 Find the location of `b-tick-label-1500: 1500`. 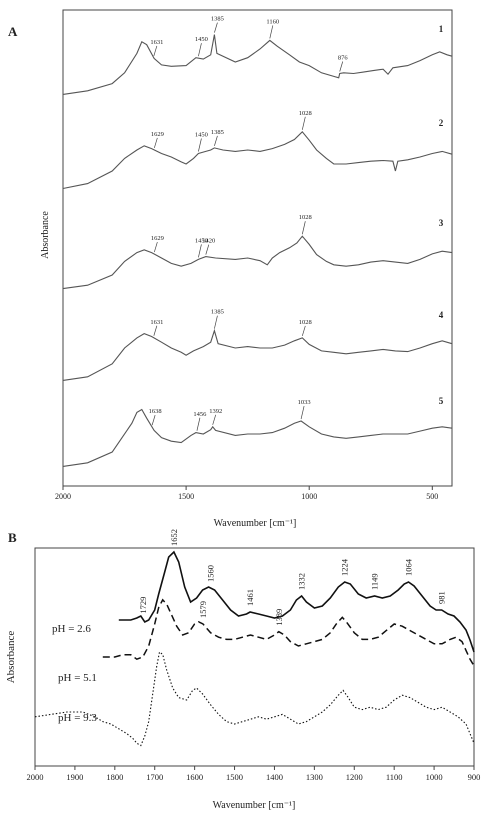

b-tick-label-1500: 1500 is located at coordinates (234, 777).